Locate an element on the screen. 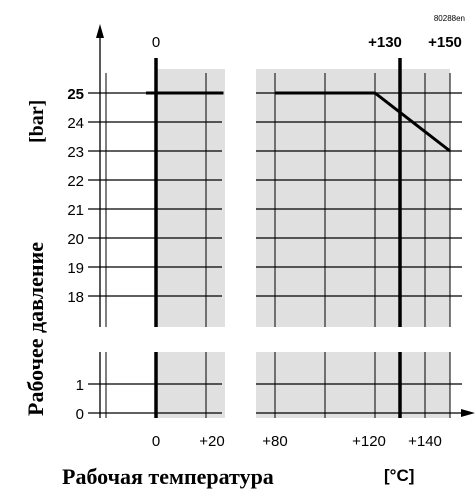 This screenshot has height=500, width=475. y-tick-label-18: 18 is located at coordinates (75, 297).